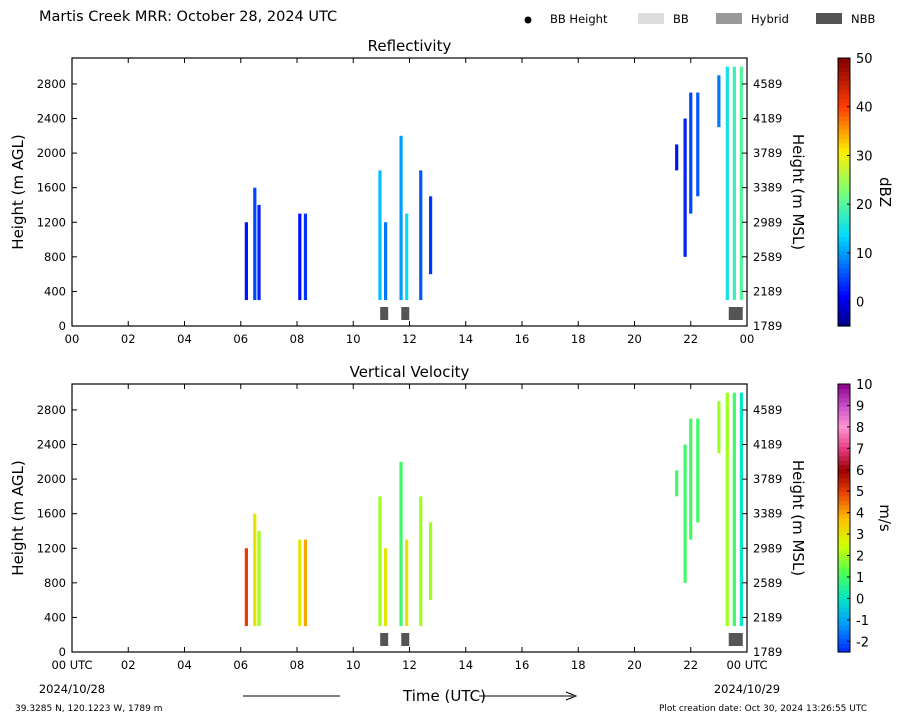 This screenshot has height=725, width=900. Describe the element at coordinates (864, 205) in the screenshot. I see `panel1-colorbar-tick-label: 20` at that location.